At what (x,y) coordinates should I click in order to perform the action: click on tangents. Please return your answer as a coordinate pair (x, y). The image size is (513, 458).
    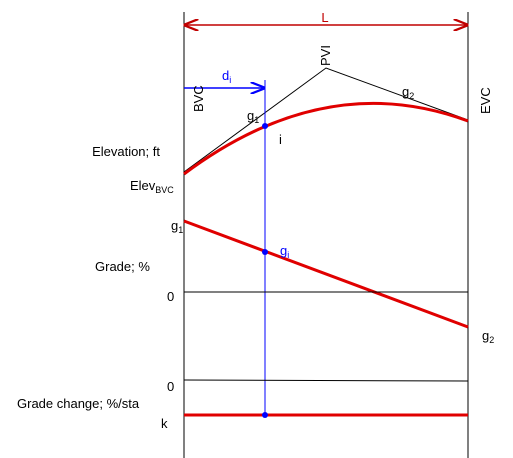
    Looking at the image, I should click on (326, 120).